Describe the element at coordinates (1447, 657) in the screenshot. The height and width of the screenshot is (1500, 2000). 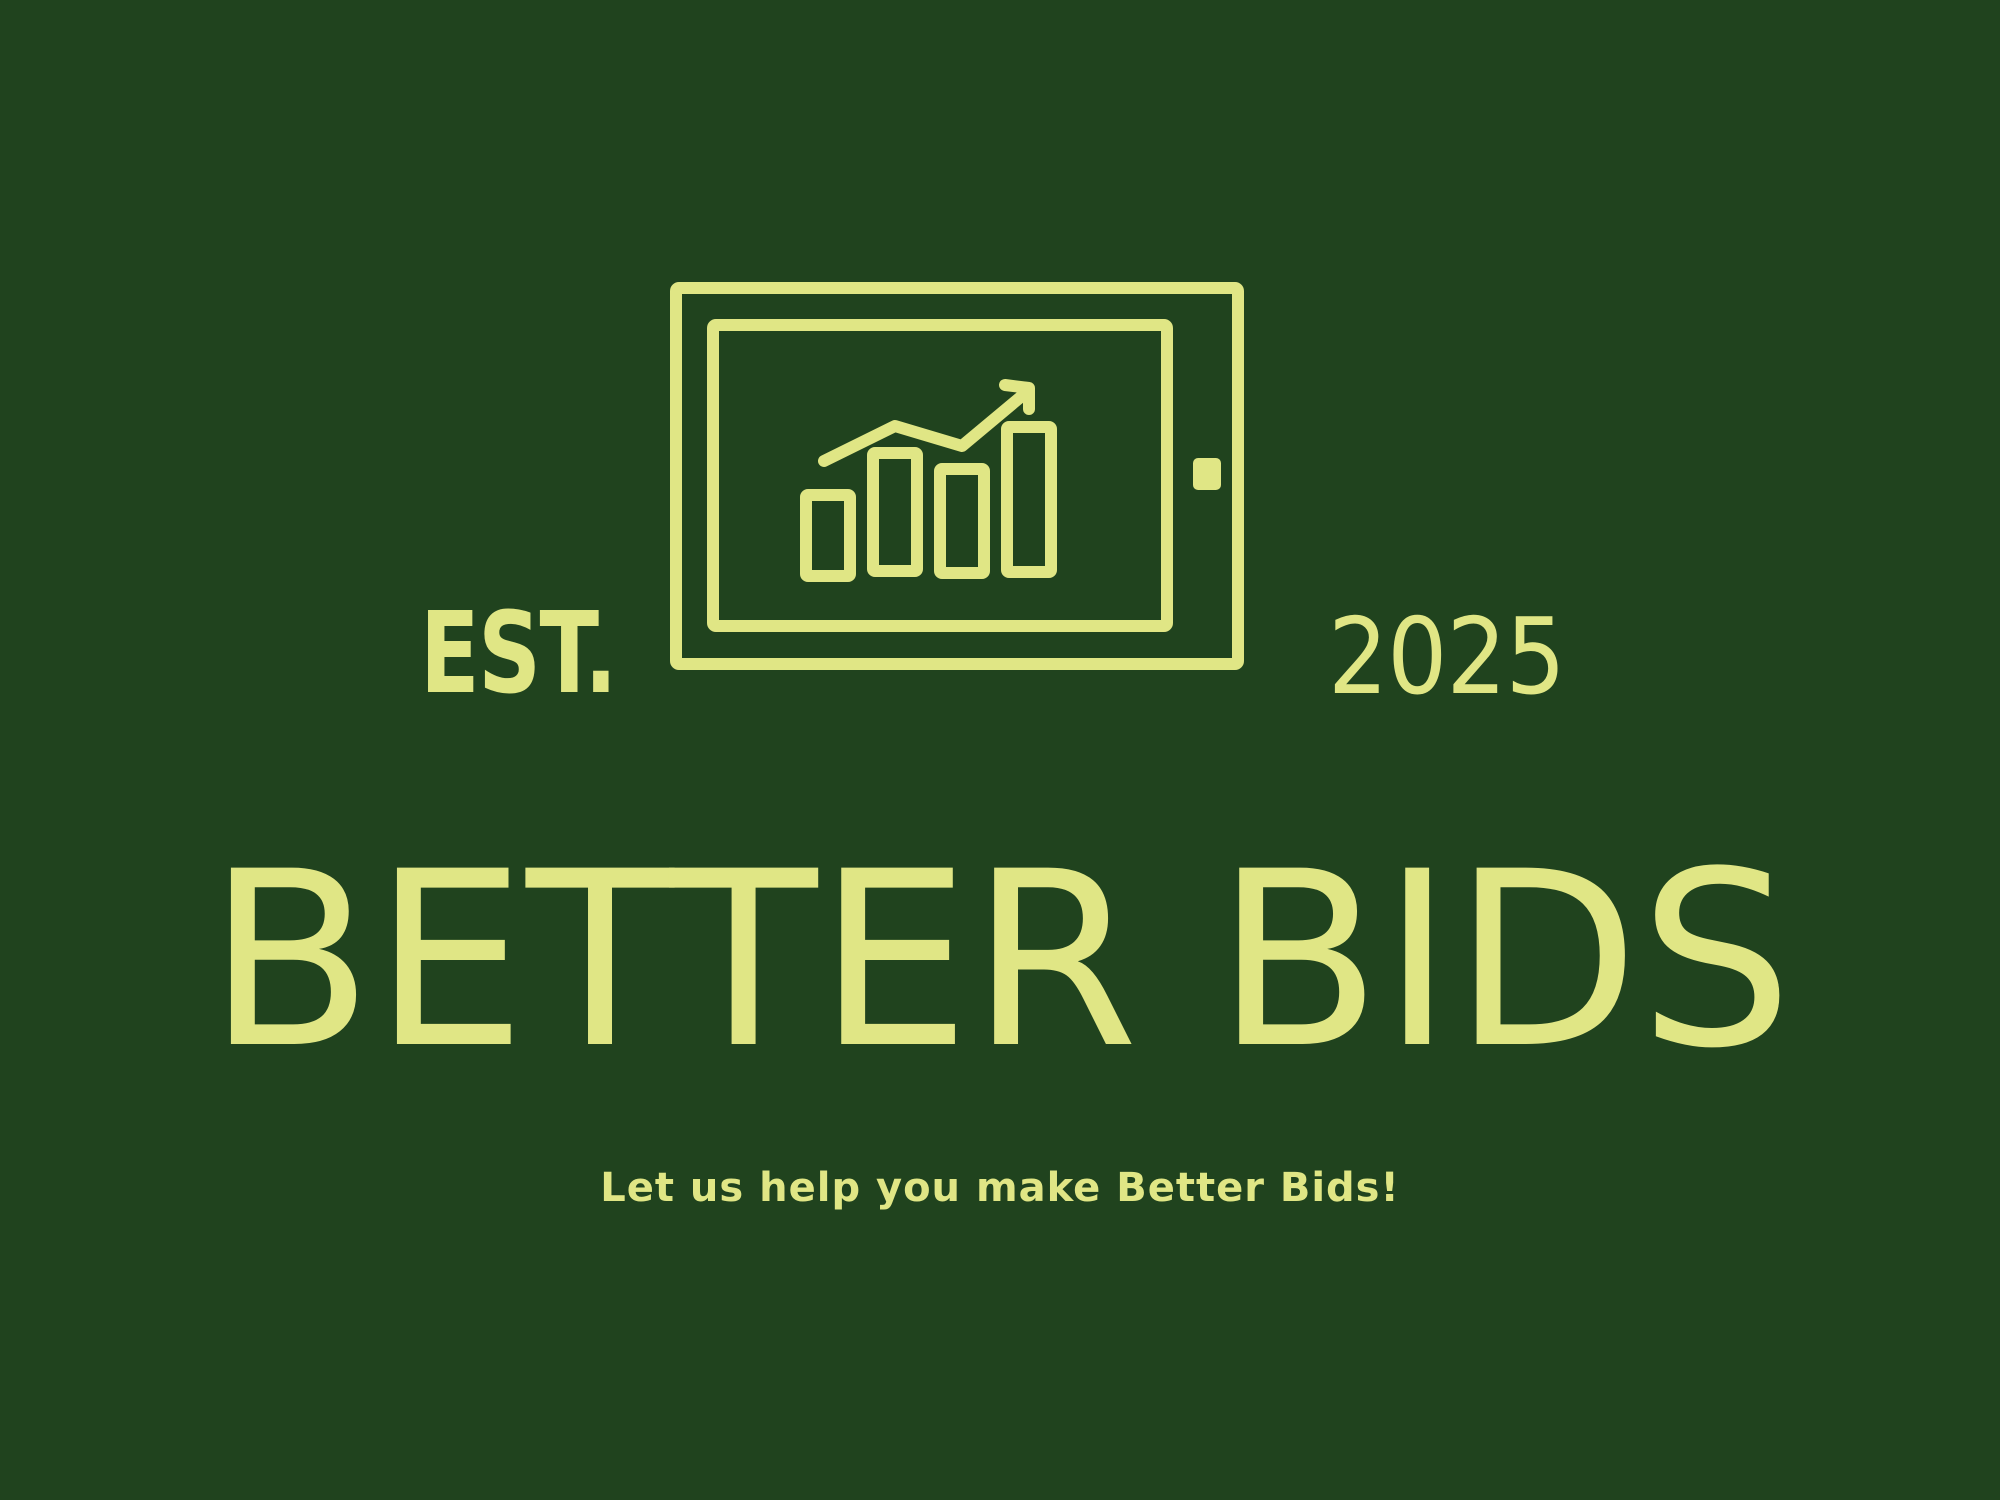
I see `established-year: 2025` at that location.